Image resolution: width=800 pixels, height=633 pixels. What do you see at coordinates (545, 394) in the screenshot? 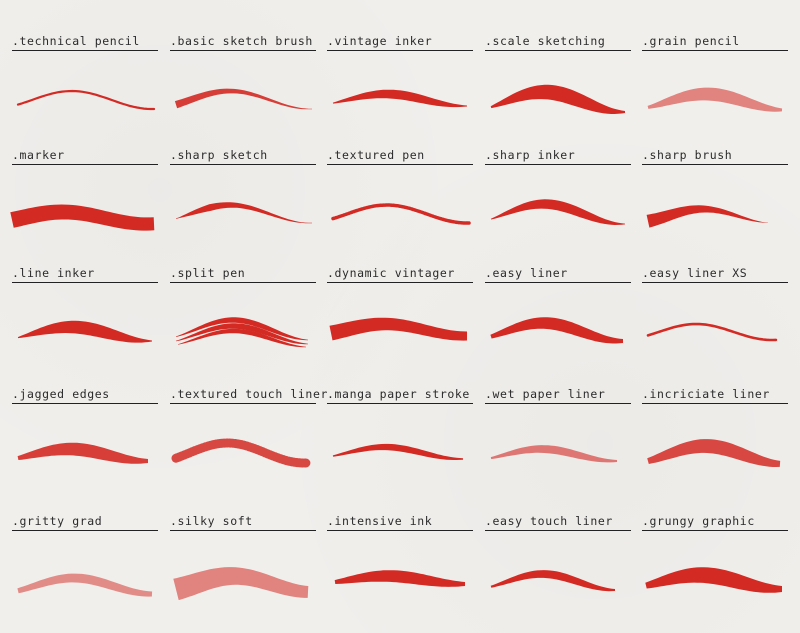
I see `brush-name-label: .wet paper liner` at bounding box center [545, 394].